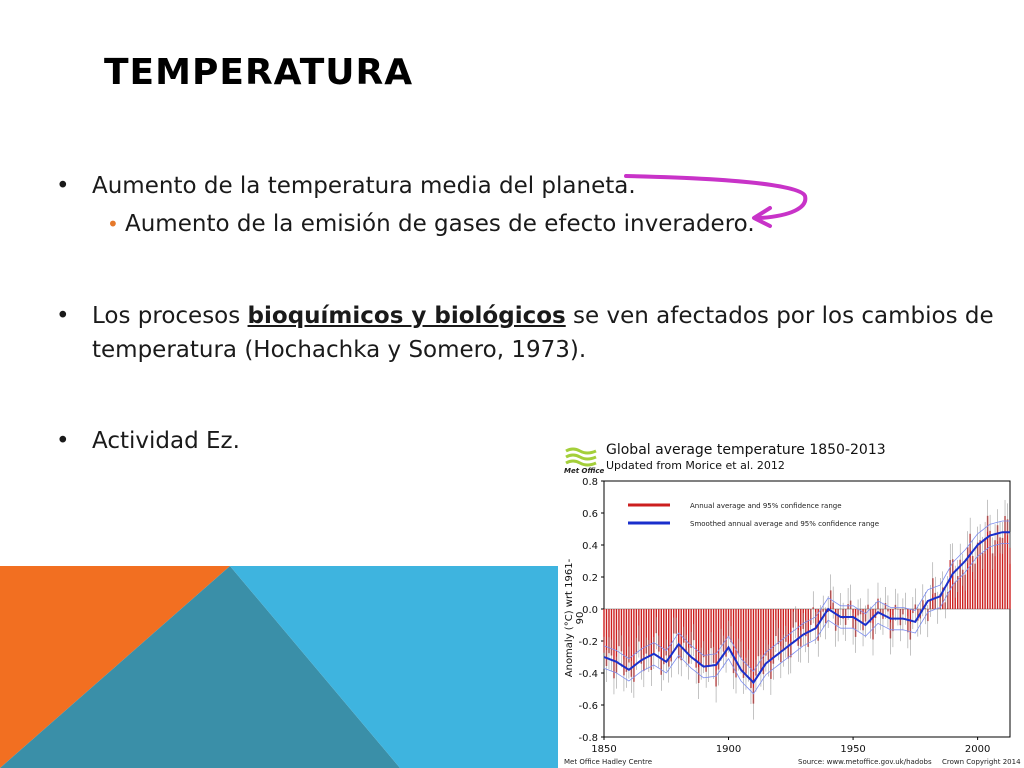  What do you see at coordinates (865, 762) in the screenshot?
I see `footer-source: Source: www.metoffice.gov.uk/hadobs` at bounding box center [865, 762].